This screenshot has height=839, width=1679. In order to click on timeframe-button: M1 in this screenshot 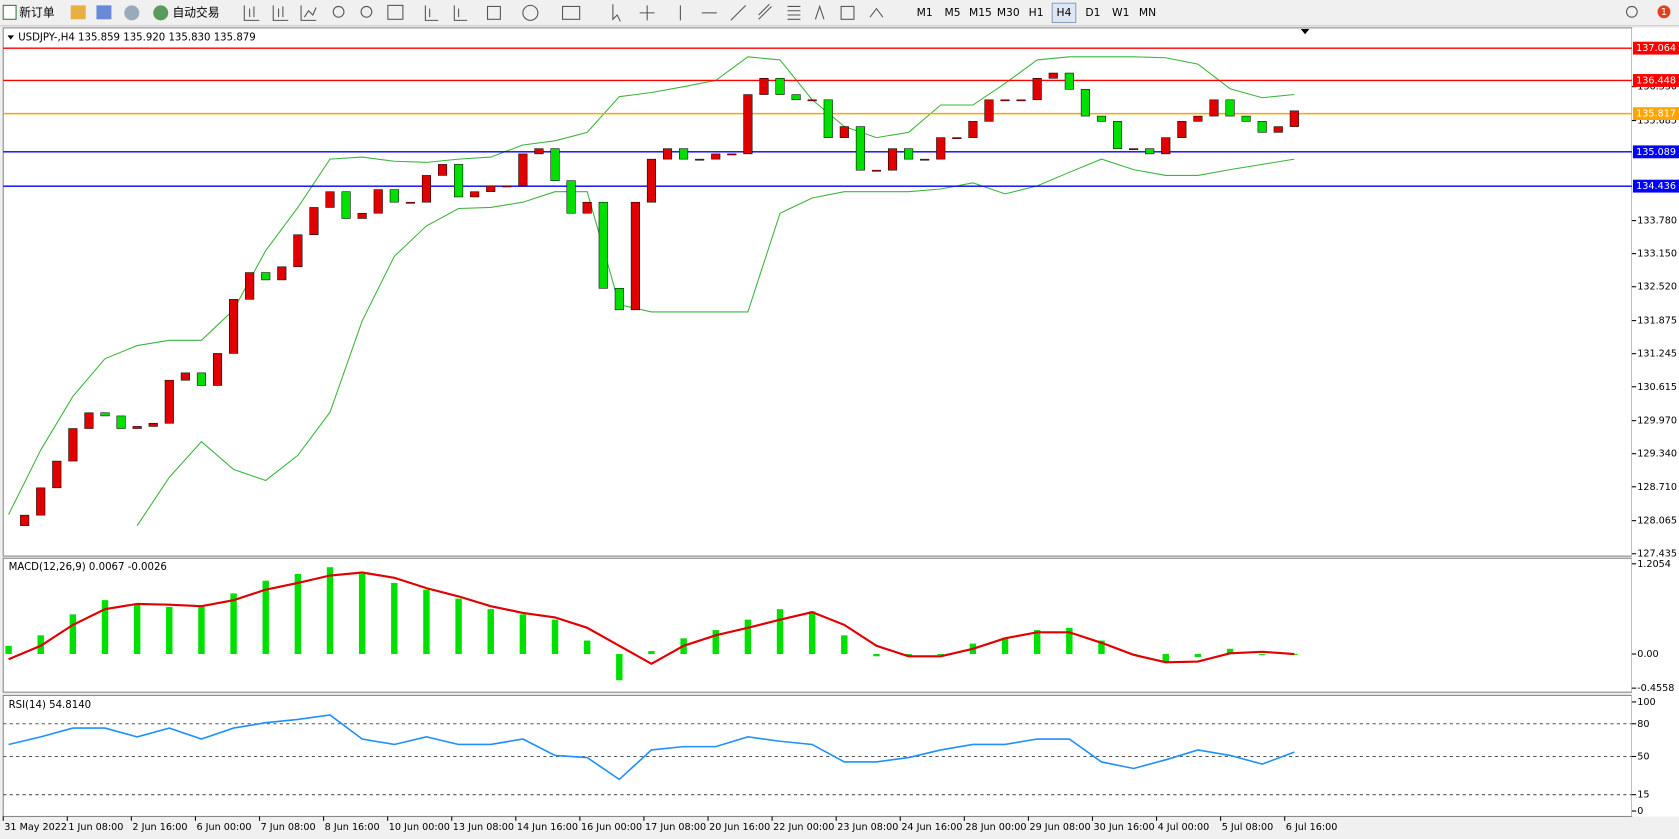, I will do `click(925, 12)`.